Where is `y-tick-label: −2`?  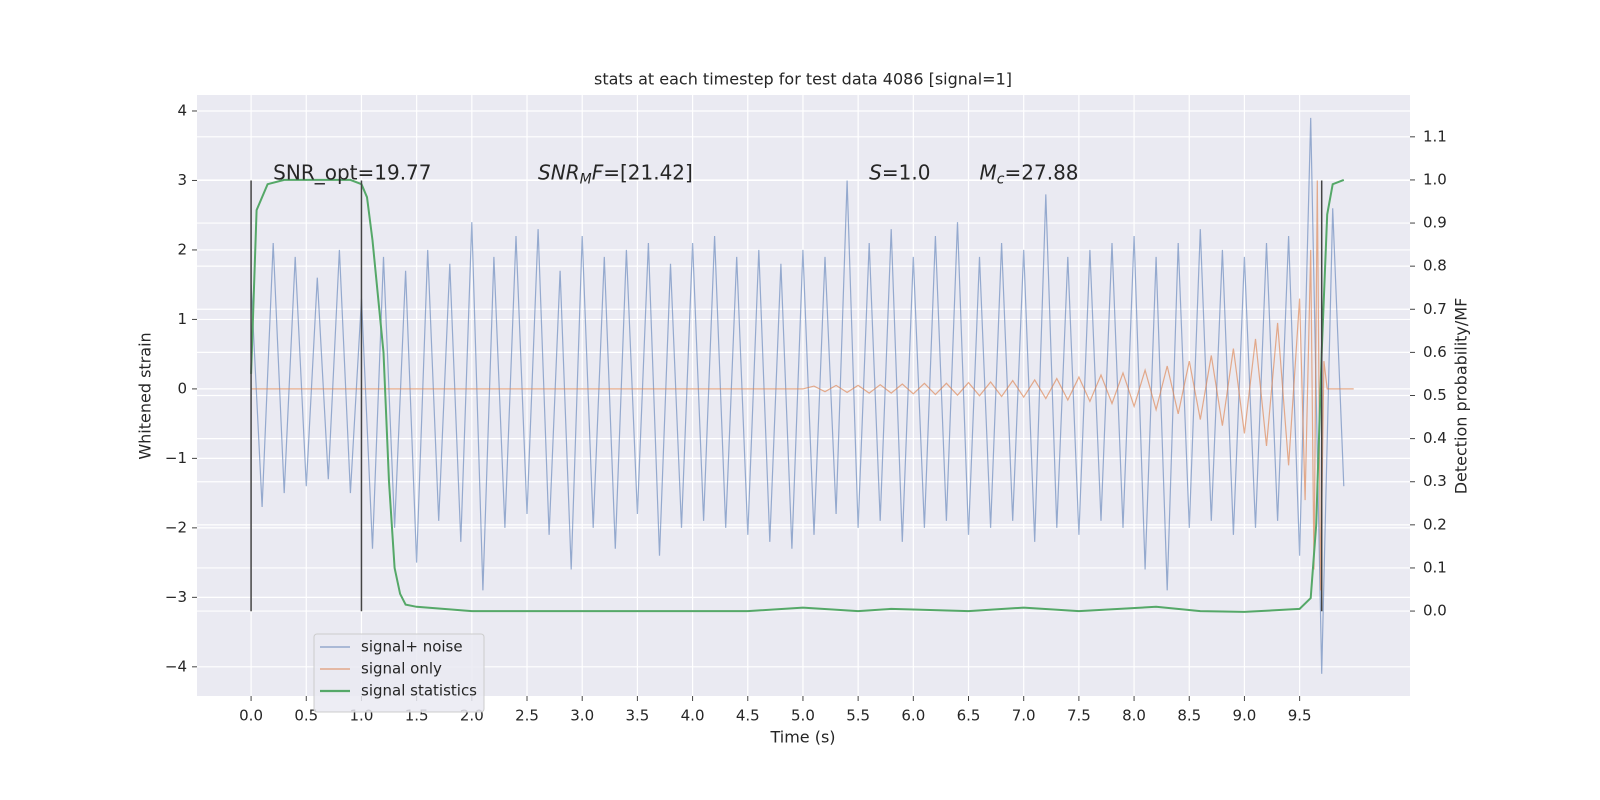 y-tick-label: −2 is located at coordinates (176, 527).